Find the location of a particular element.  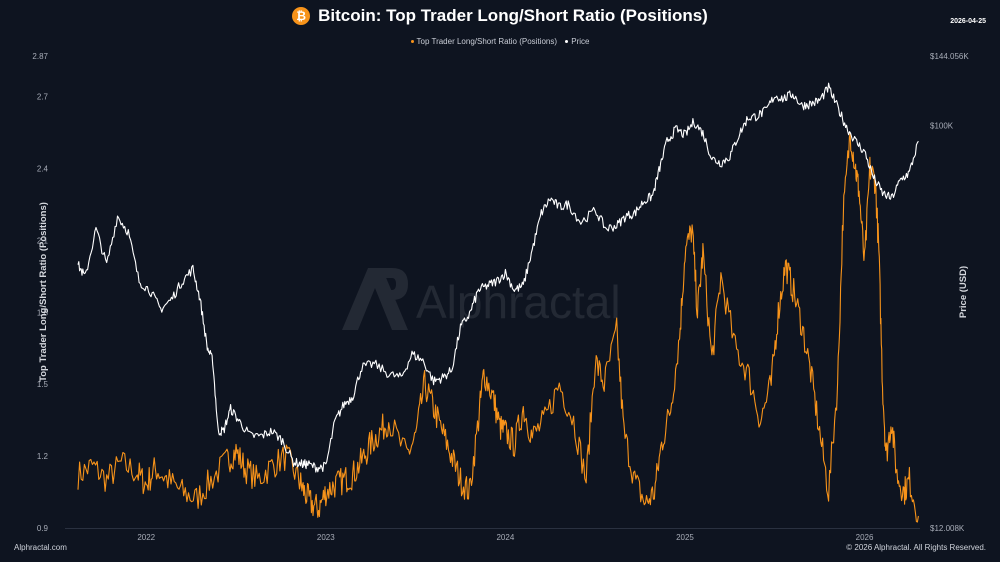

right-axis-tick-label: $144.056K is located at coordinates (949, 56).